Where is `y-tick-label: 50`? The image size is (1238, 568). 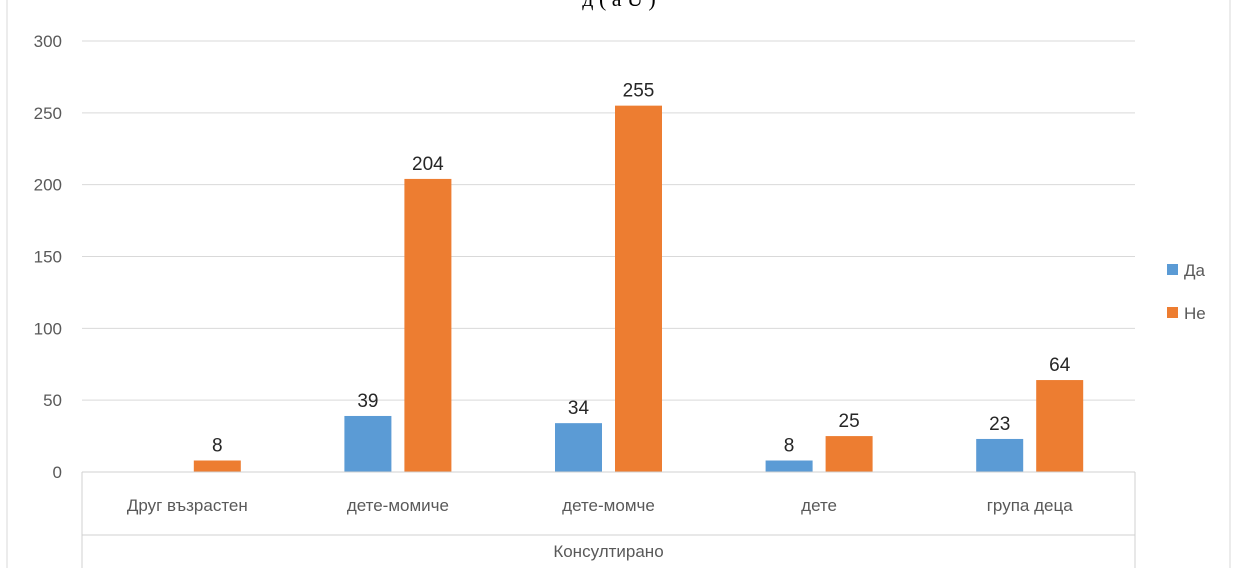 y-tick-label: 50 is located at coordinates (52, 400).